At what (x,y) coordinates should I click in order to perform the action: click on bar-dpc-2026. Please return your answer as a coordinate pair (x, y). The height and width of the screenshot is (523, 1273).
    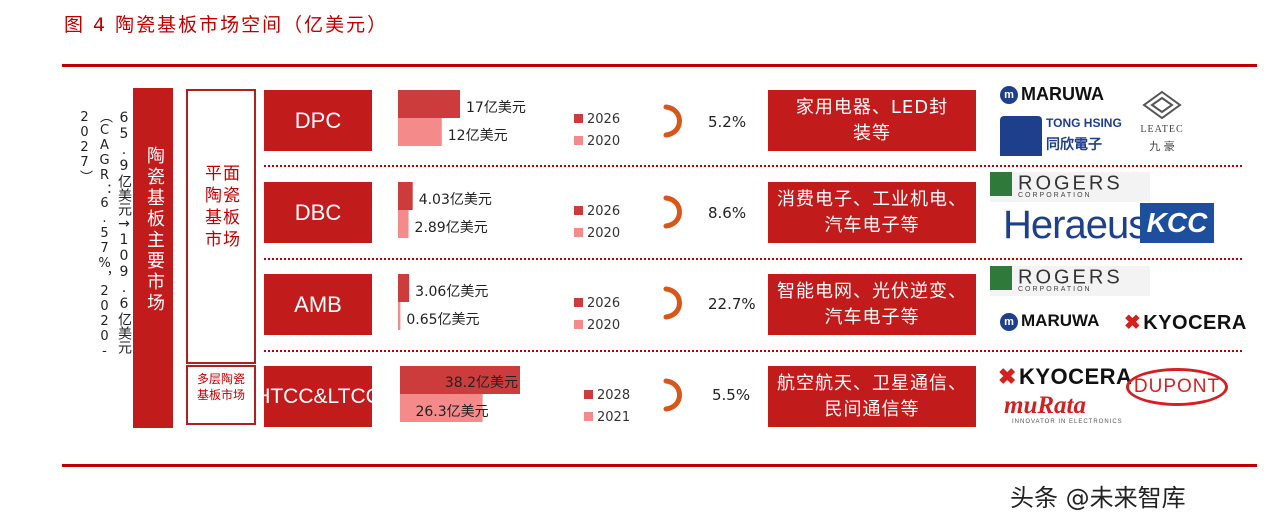
    Looking at the image, I should click on (429, 104).